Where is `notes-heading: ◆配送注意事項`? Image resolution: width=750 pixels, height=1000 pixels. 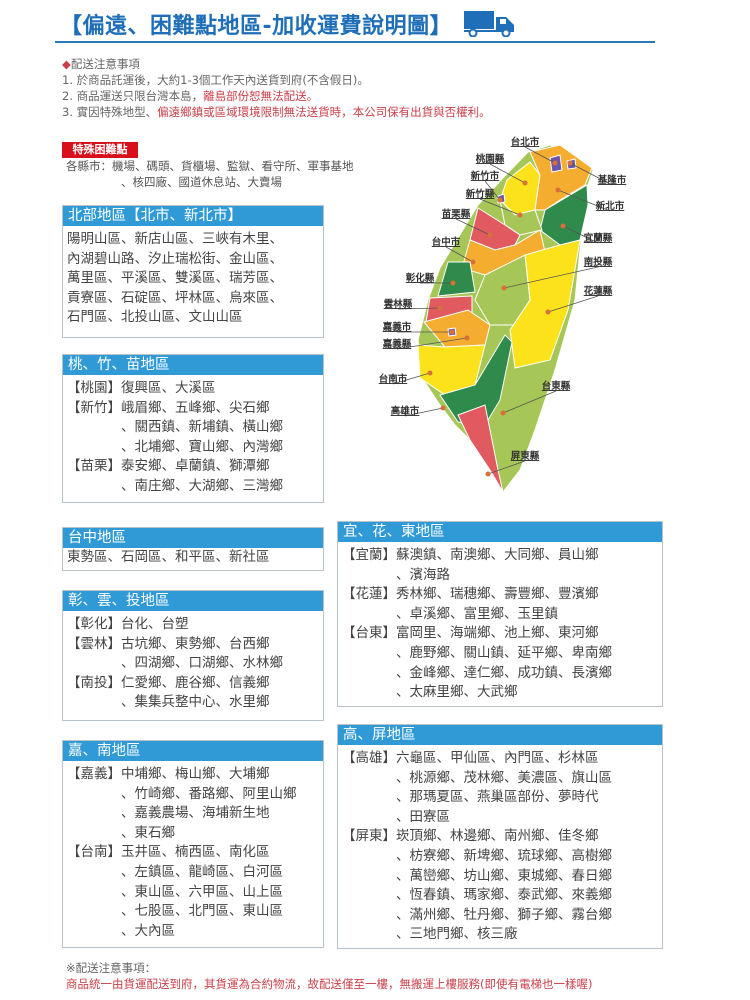
notes-heading: ◆配送注意事項 is located at coordinates (101, 65).